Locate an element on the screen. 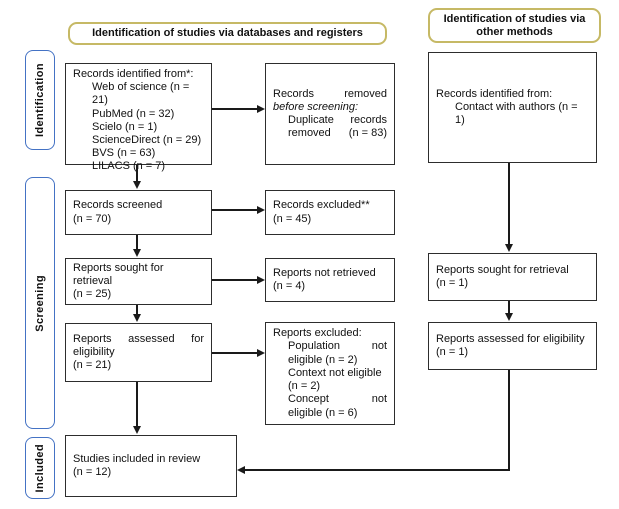 This screenshot has height=509, width=619. arrow-assessed-to-included is located at coordinates (137, 404).